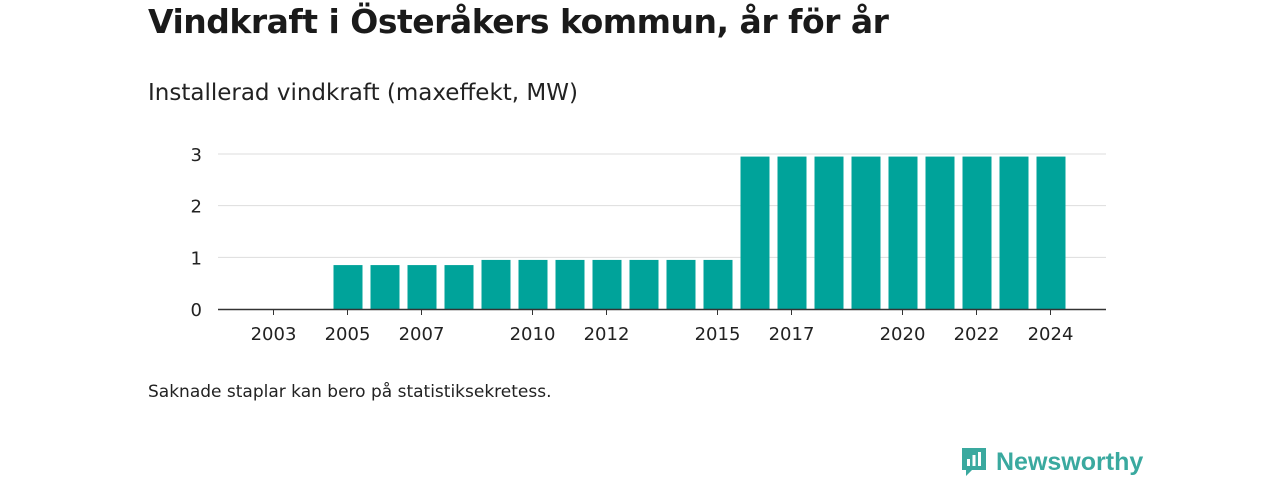 The width and height of the screenshot is (1280, 480). I want to click on newsworthy-logo-icon, so click(974, 462).